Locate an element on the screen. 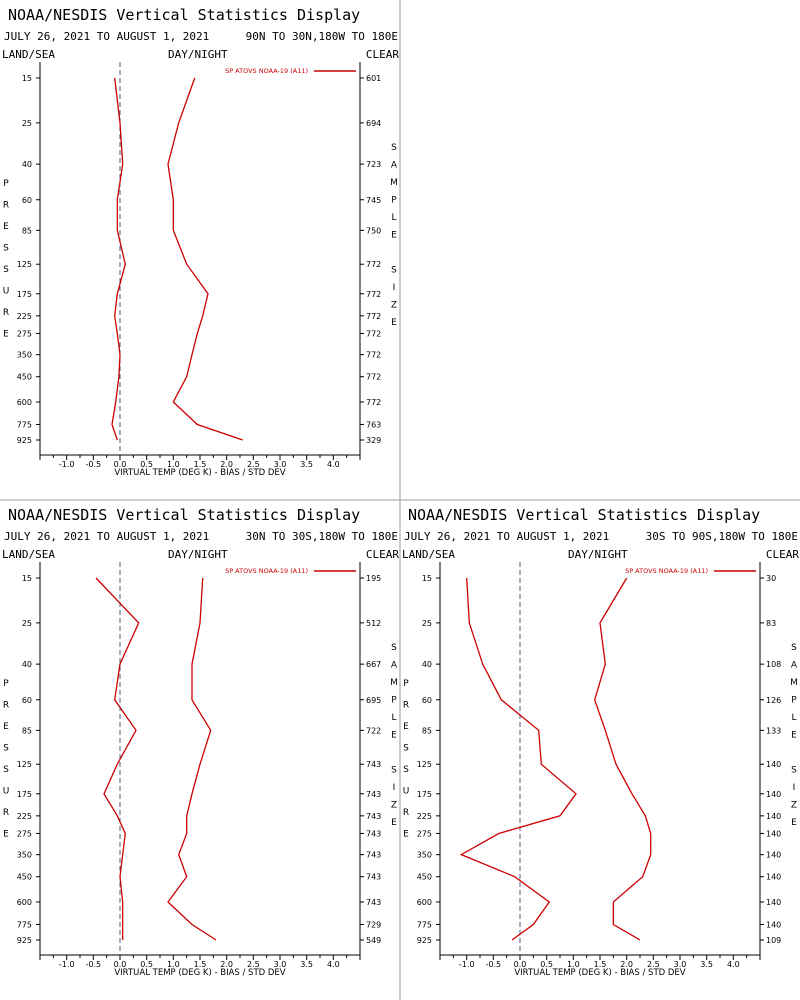 The width and height of the screenshot is (800, 1000). sample-size-label: 329 is located at coordinates (373, 440).